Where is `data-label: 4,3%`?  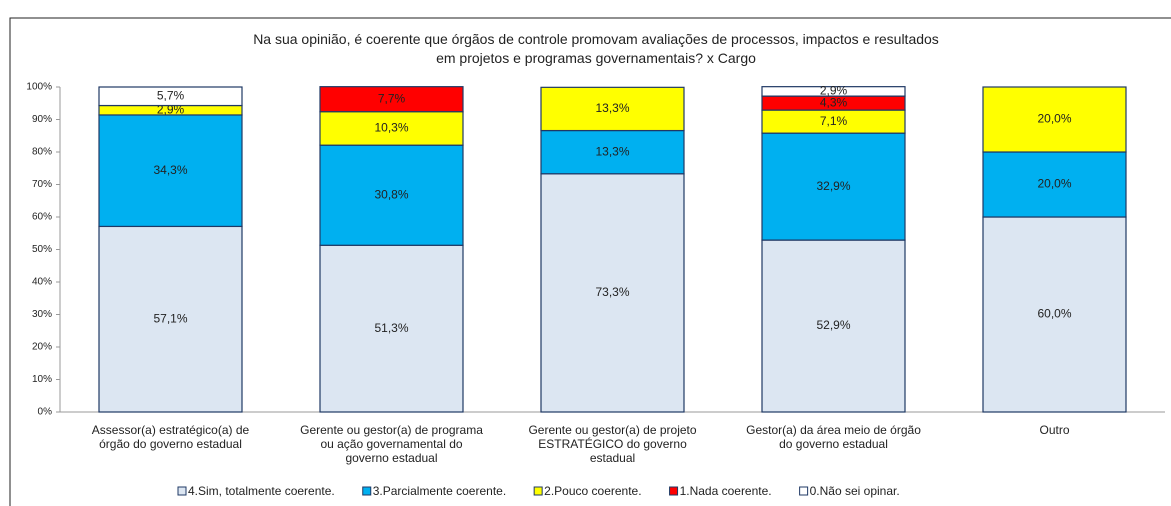
data-label: 4,3% is located at coordinates (834, 102).